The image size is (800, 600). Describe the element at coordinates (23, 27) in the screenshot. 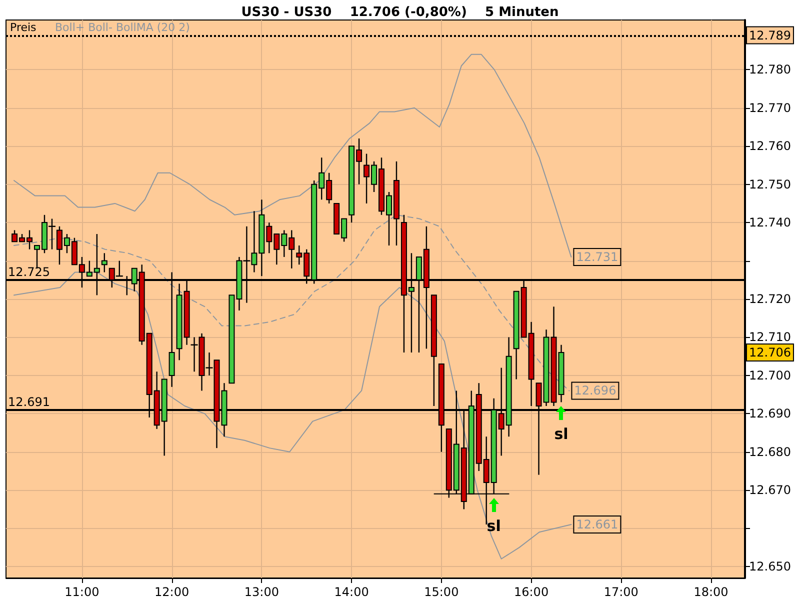

I see `annotation: Preis` at that location.